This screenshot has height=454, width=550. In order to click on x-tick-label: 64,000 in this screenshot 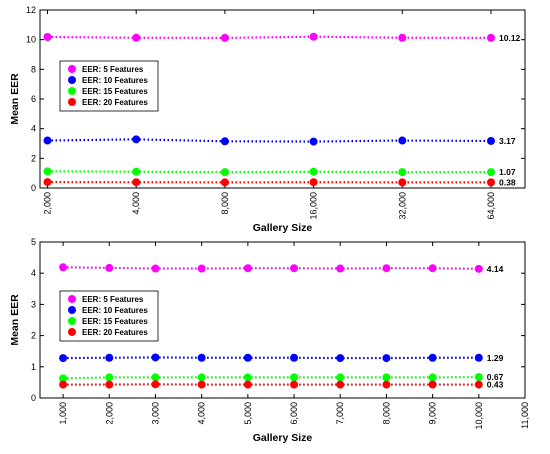, I will do `click(491, 206)`.